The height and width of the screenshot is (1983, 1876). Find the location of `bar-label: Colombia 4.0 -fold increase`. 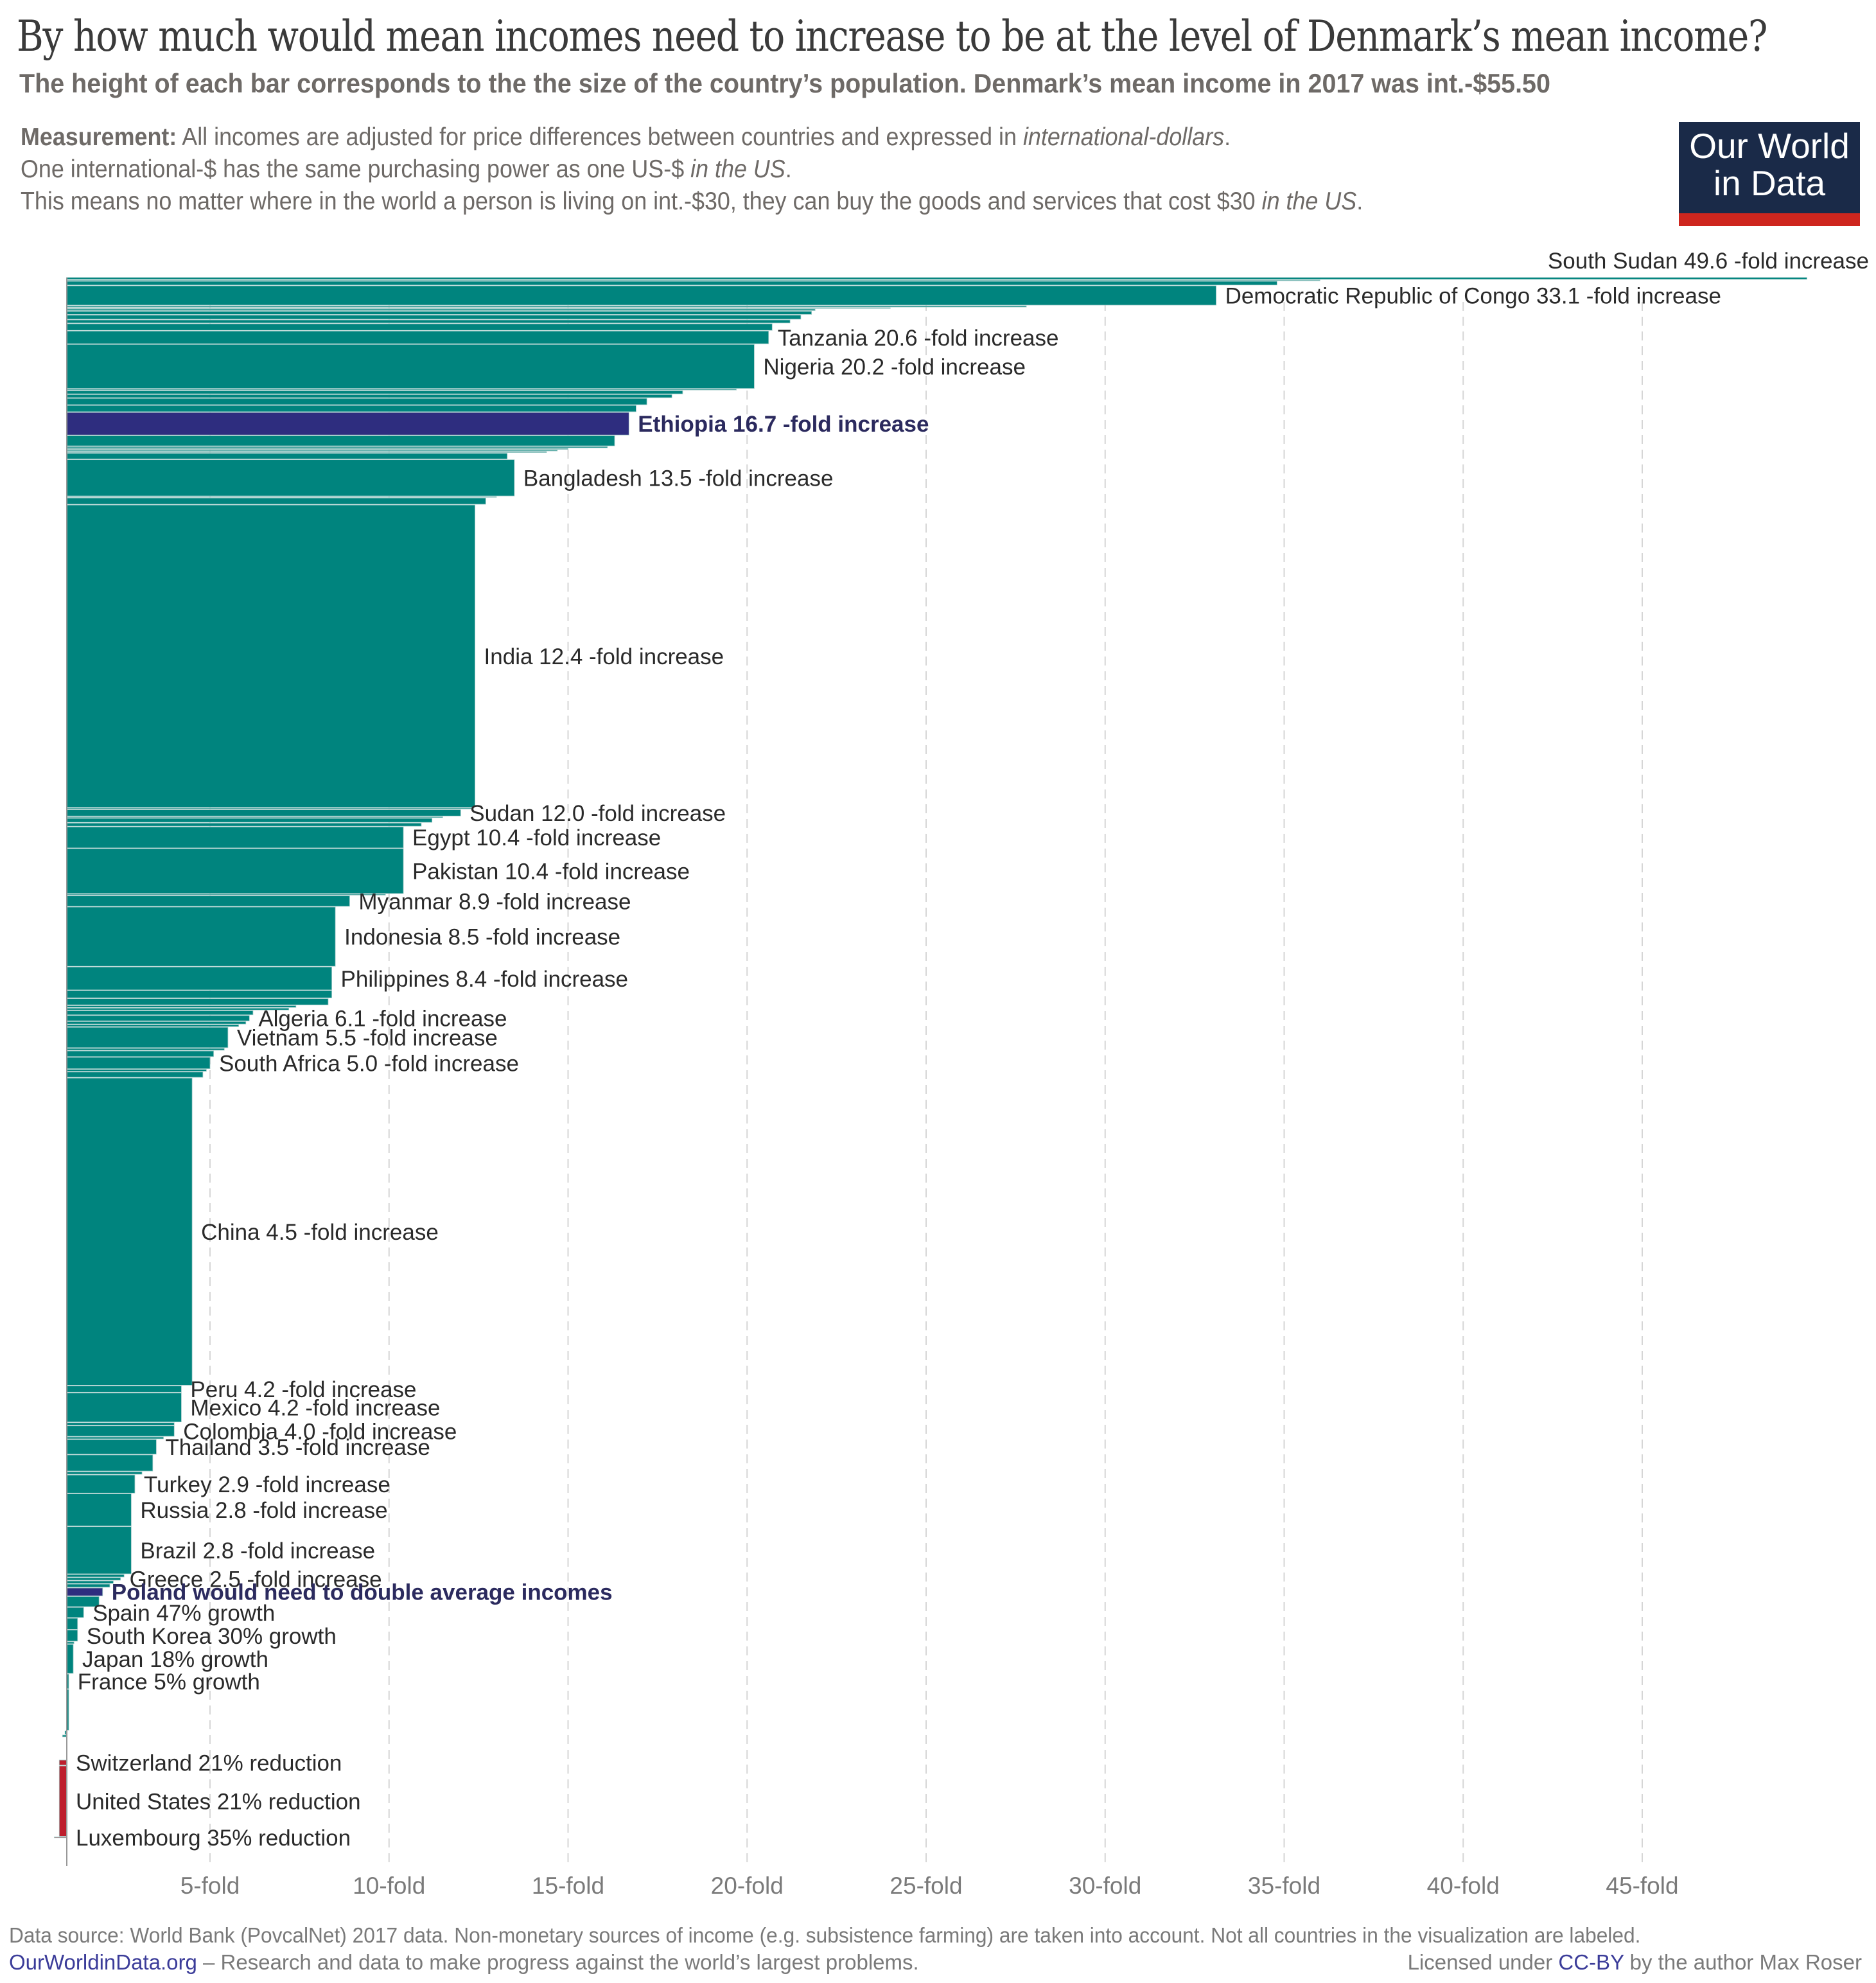

bar-label: Colombia 4.0 -fold increase is located at coordinates (320, 1432).